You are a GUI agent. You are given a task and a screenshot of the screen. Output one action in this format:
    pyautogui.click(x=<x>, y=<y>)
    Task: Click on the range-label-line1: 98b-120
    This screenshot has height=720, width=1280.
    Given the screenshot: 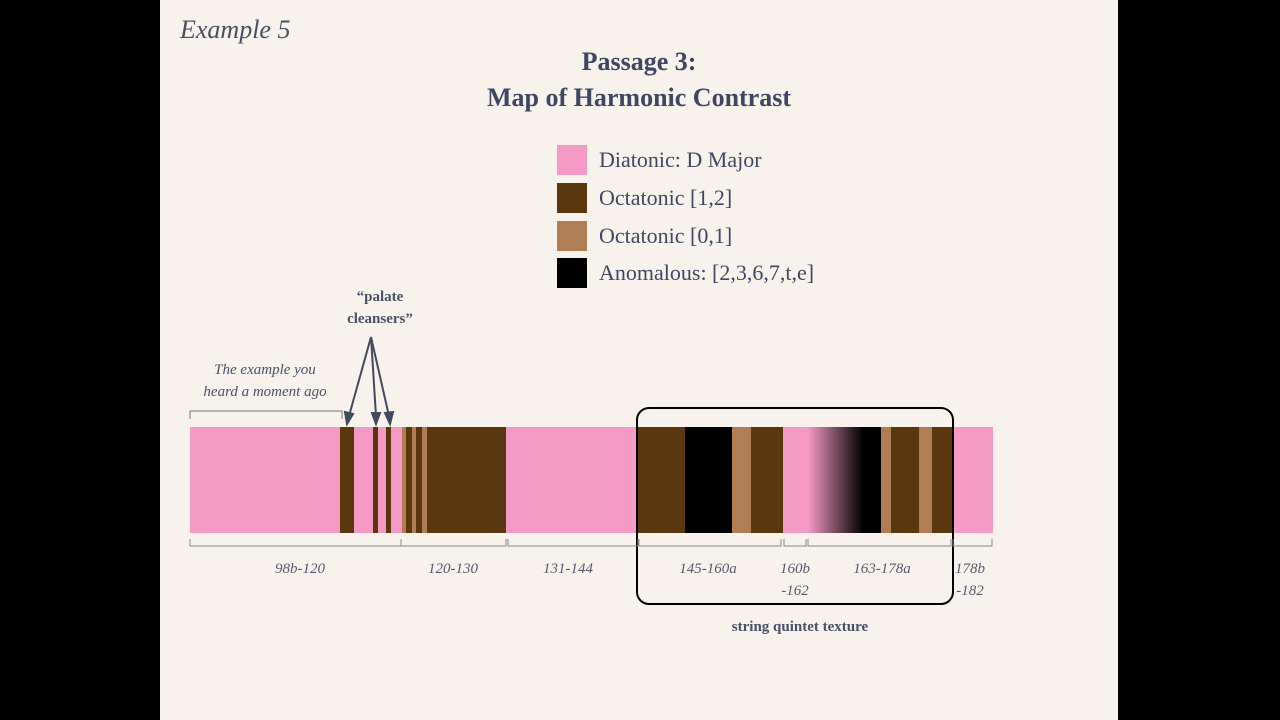 What is the action you would take?
    pyautogui.click(x=300, y=569)
    